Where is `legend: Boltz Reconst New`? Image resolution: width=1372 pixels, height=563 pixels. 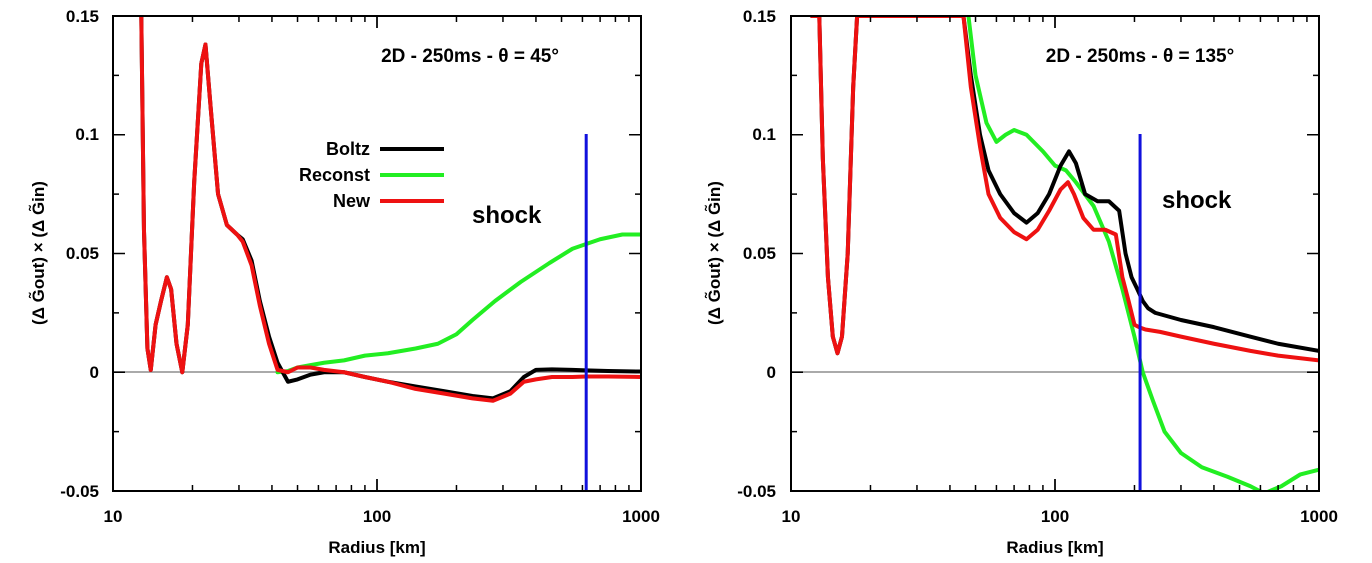 legend: Boltz Reconst New is located at coordinates (371, 175).